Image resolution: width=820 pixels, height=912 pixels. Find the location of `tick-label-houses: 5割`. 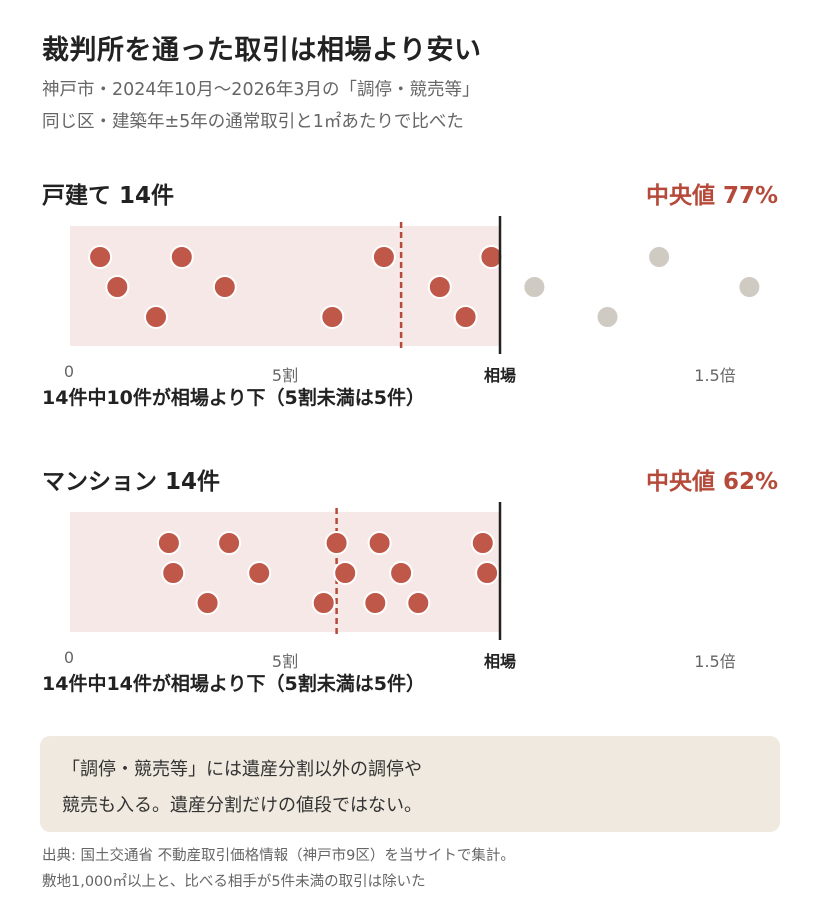

tick-label-houses: 5割 is located at coordinates (285, 375).